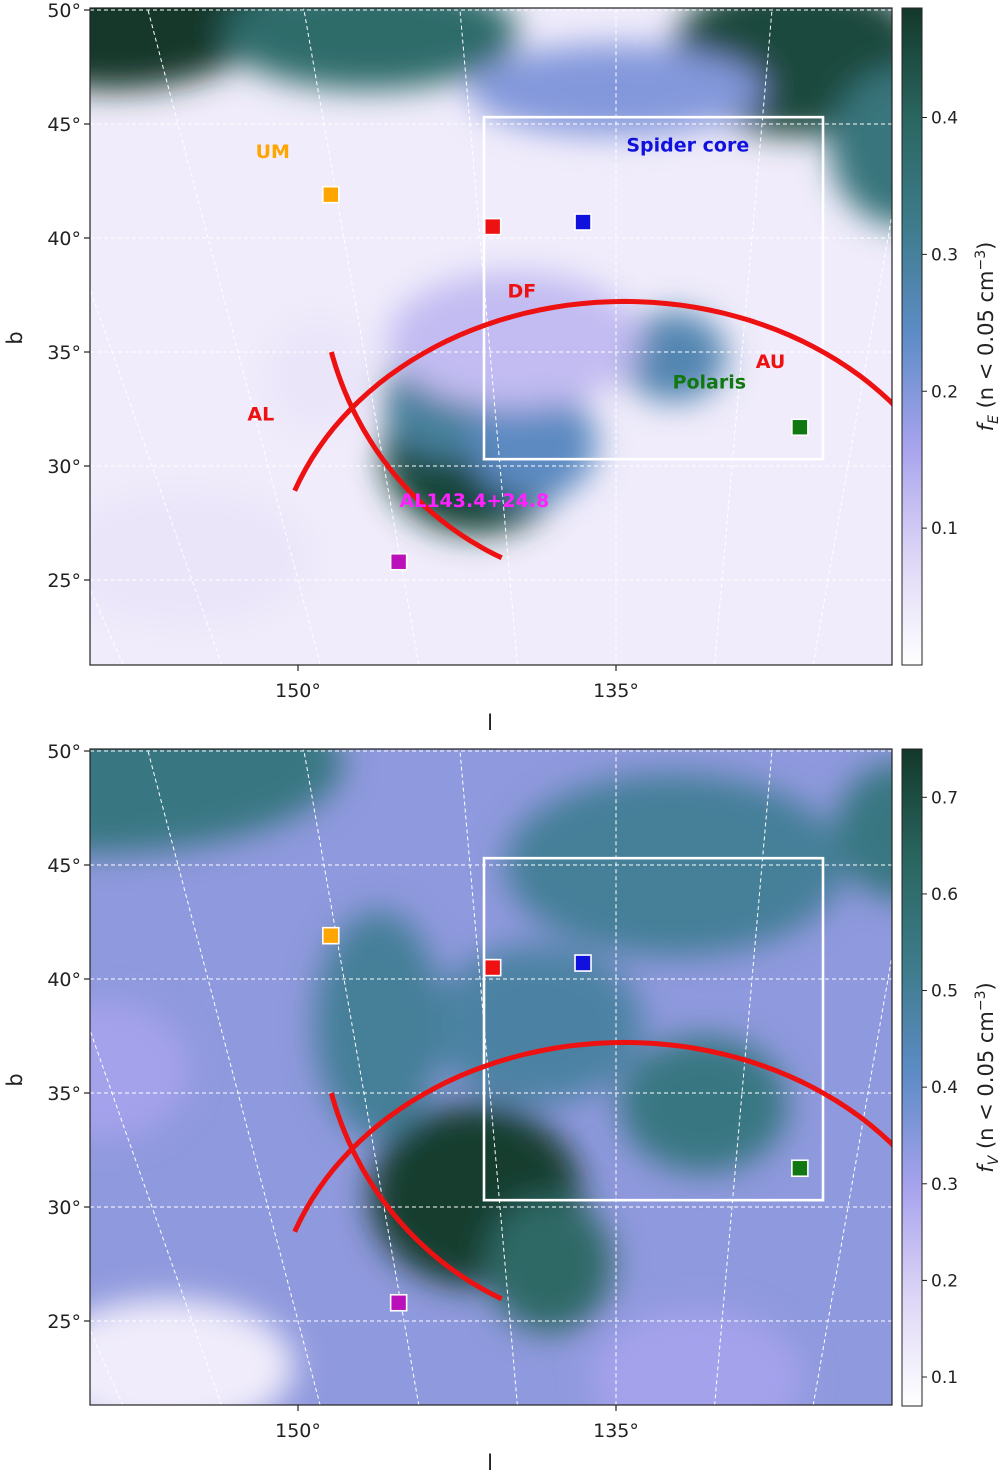 This screenshot has height=1481, width=1000. I want to click on label-al: AL, so click(260, 414).